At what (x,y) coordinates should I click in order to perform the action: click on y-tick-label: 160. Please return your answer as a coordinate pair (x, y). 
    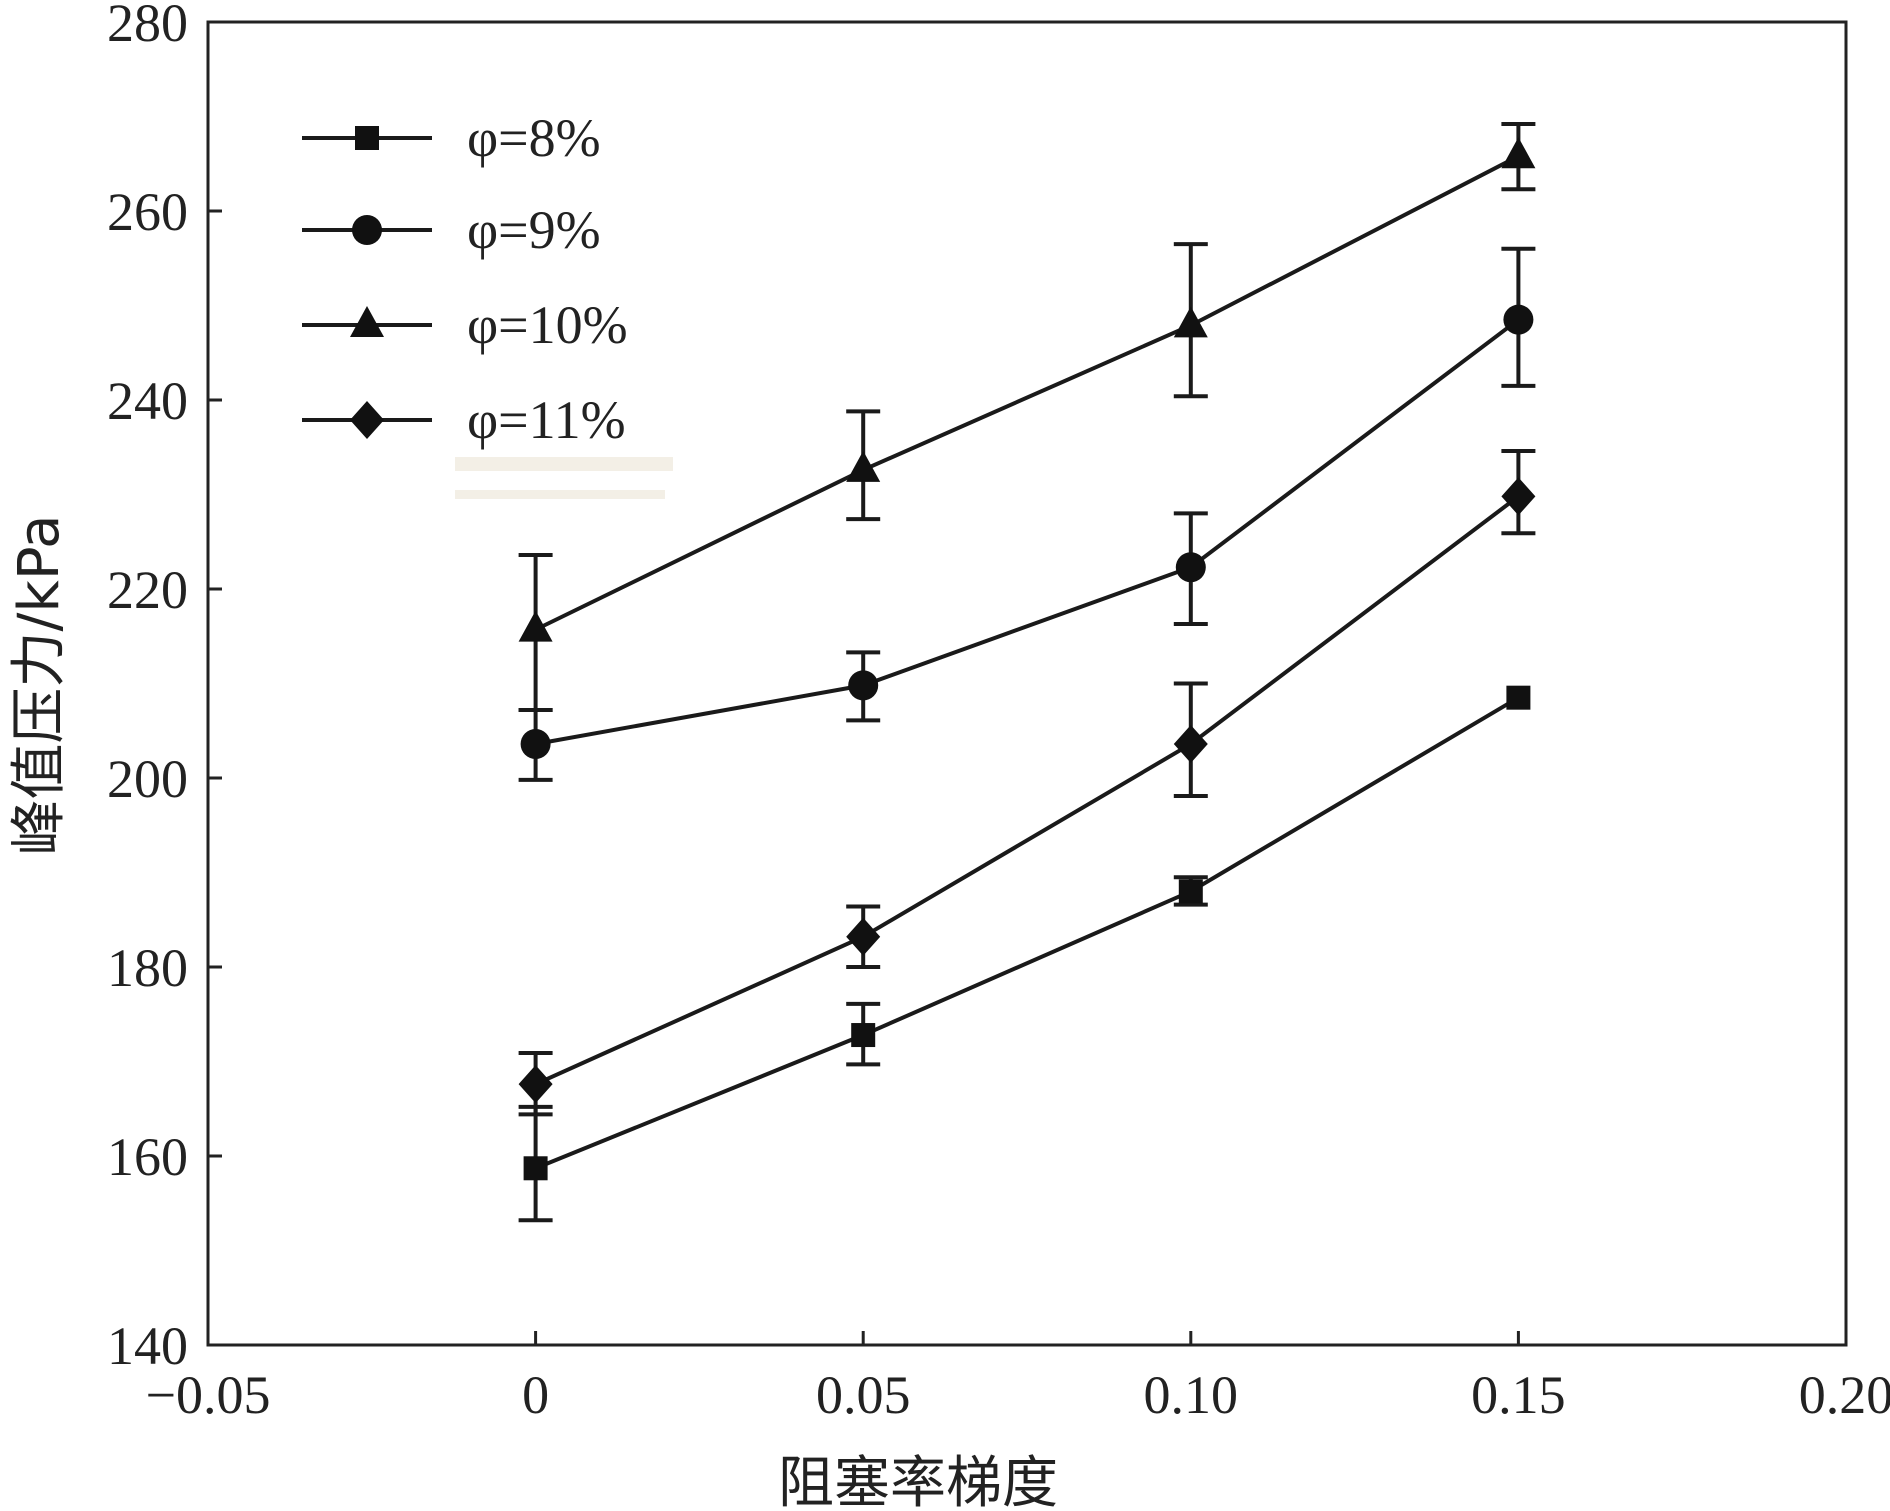
    Looking at the image, I should click on (147, 1157).